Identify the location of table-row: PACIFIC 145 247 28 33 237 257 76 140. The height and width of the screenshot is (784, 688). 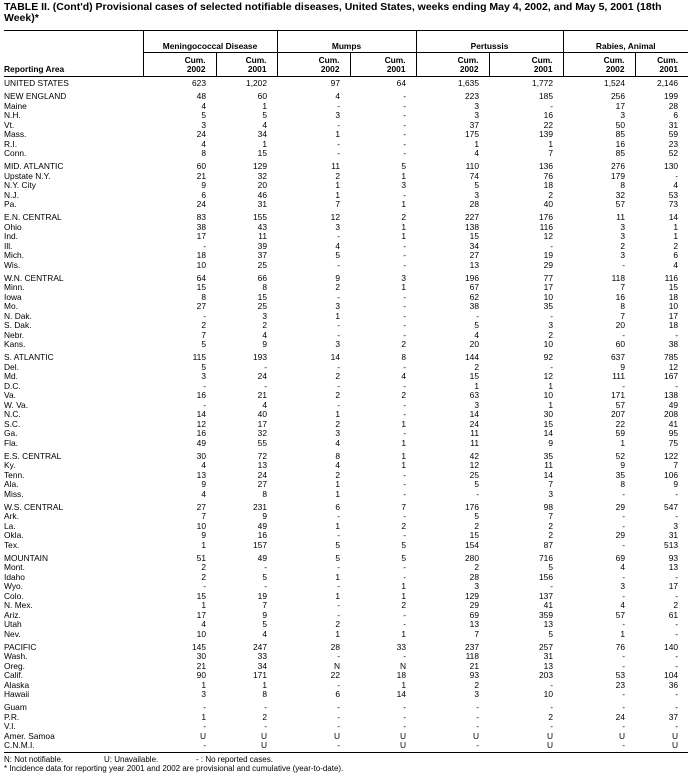
(346, 648).